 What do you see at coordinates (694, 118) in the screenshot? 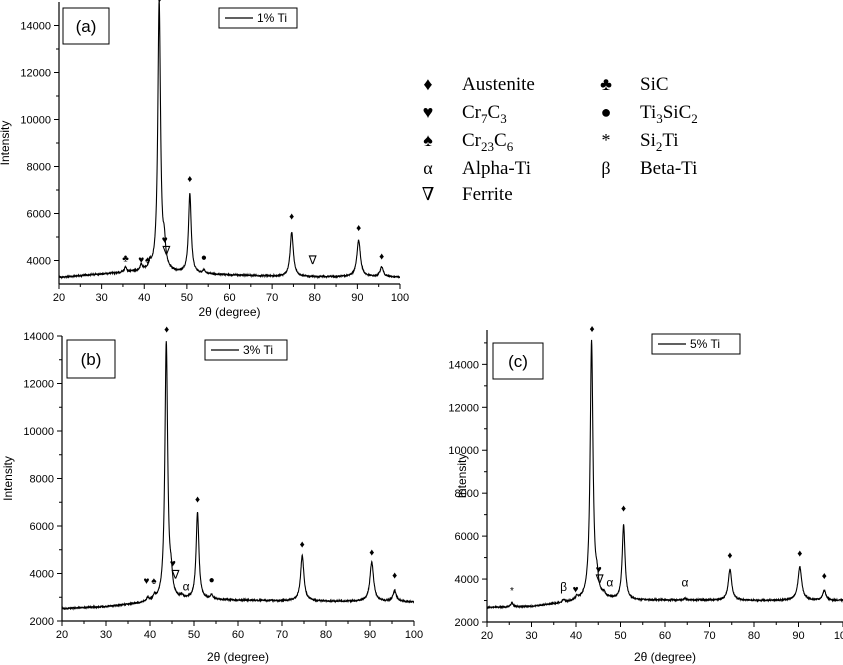
I see `key-label-sub: 2` at bounding box center [694, 118].